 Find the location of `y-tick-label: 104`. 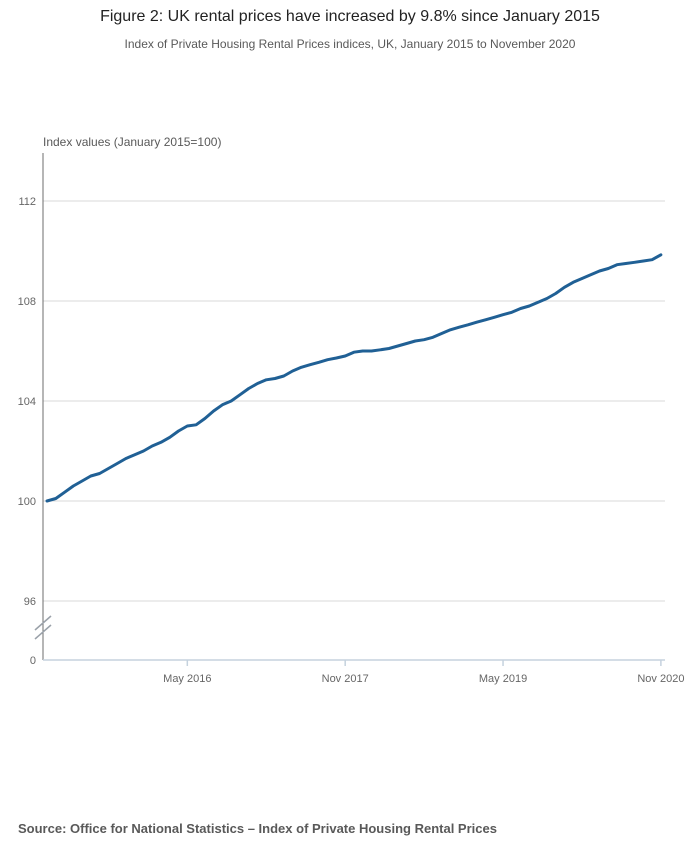

y-tick-label: 104 is located at coordinates (27, 402).